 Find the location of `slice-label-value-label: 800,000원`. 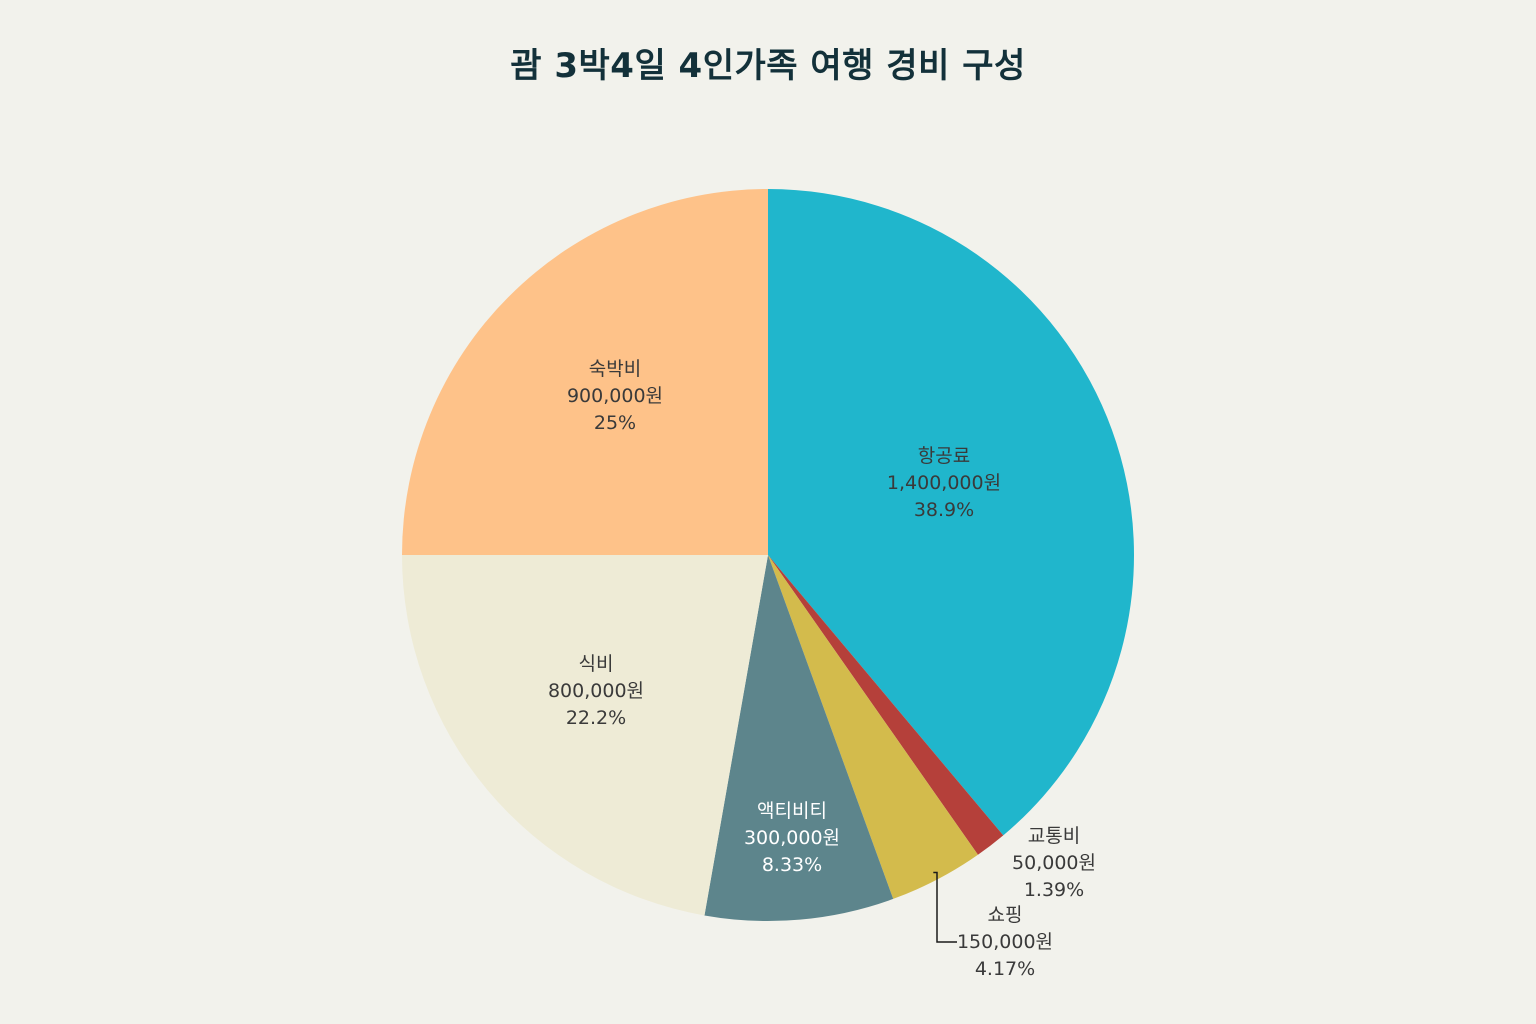

slice-label-value-label: 800,000원 is located at coordinates (596, 691).